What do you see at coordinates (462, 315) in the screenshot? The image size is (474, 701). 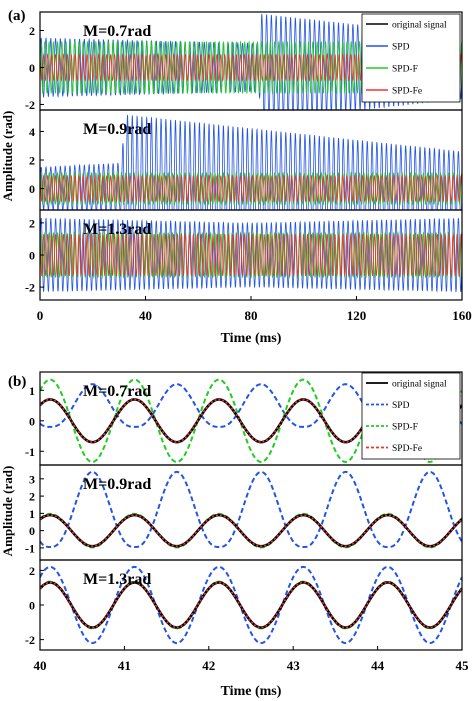 I see `x-tick-label: 160` at bounding box center [462, 315].